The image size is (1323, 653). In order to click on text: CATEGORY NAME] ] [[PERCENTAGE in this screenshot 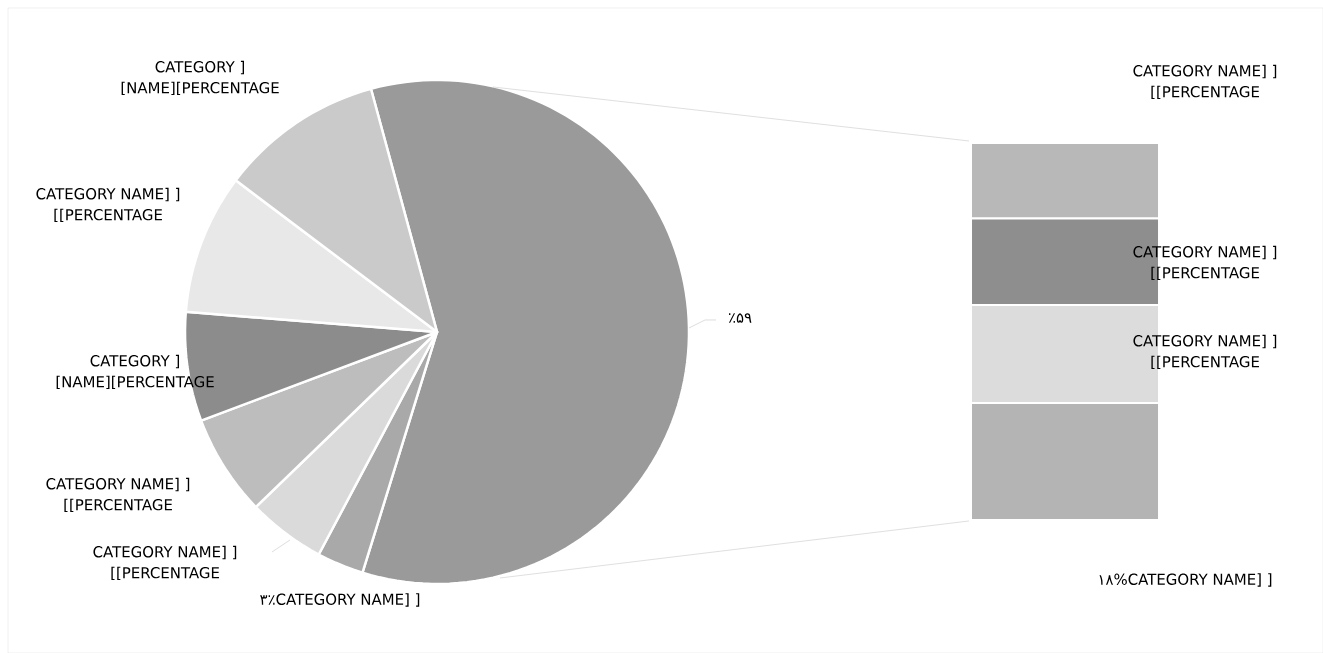, I will do `click(1205, 82)`.